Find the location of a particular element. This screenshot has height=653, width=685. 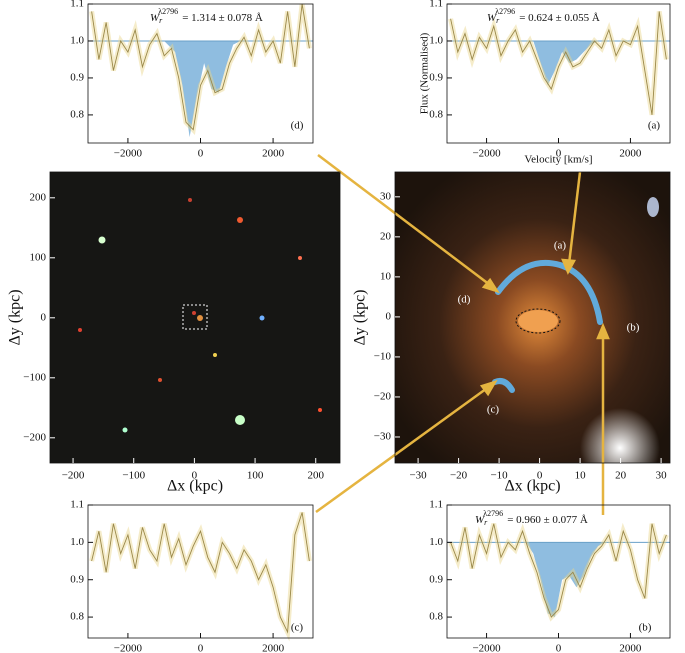

x-tick-label: 30 is located at coordinates (662, 476).